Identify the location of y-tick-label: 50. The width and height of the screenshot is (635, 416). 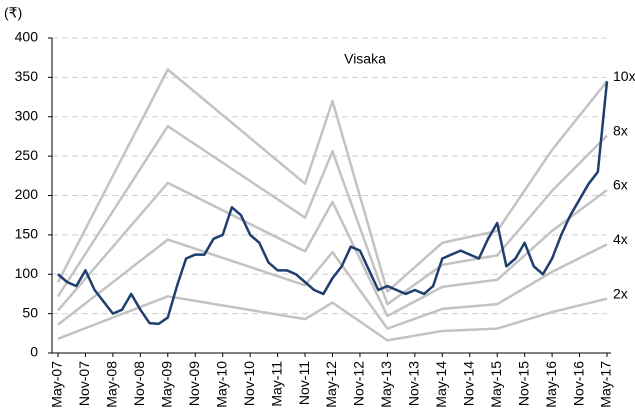
(30, 312).